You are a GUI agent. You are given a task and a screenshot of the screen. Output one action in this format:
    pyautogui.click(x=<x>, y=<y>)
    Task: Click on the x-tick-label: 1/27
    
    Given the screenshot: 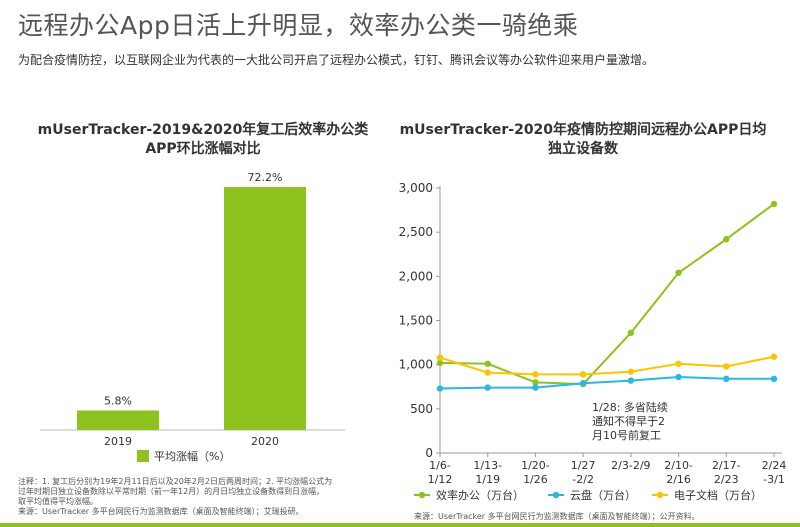 What is the action you would take?
    pyautogui.click(x=583, y=465)
    